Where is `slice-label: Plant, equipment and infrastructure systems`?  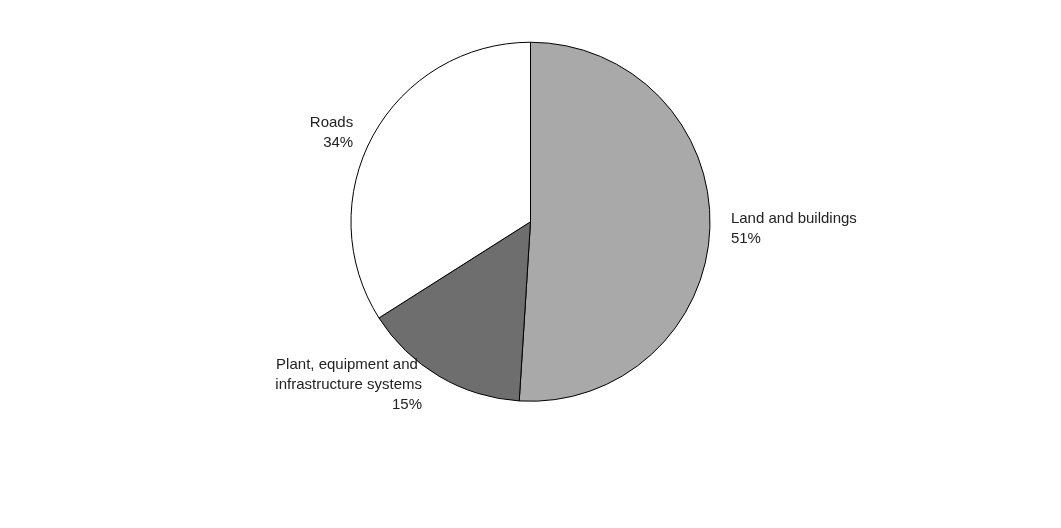 slice-label: Plant, equipment and infrastructure systems is located at coordinates (349, 373).